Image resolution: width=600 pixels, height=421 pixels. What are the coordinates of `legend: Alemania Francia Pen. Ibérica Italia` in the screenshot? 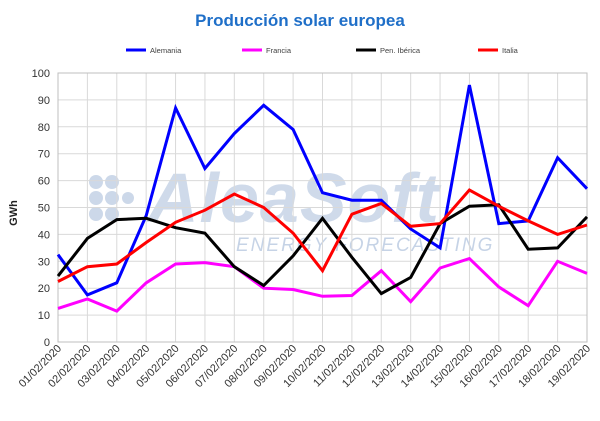 It's located at (322, 50).